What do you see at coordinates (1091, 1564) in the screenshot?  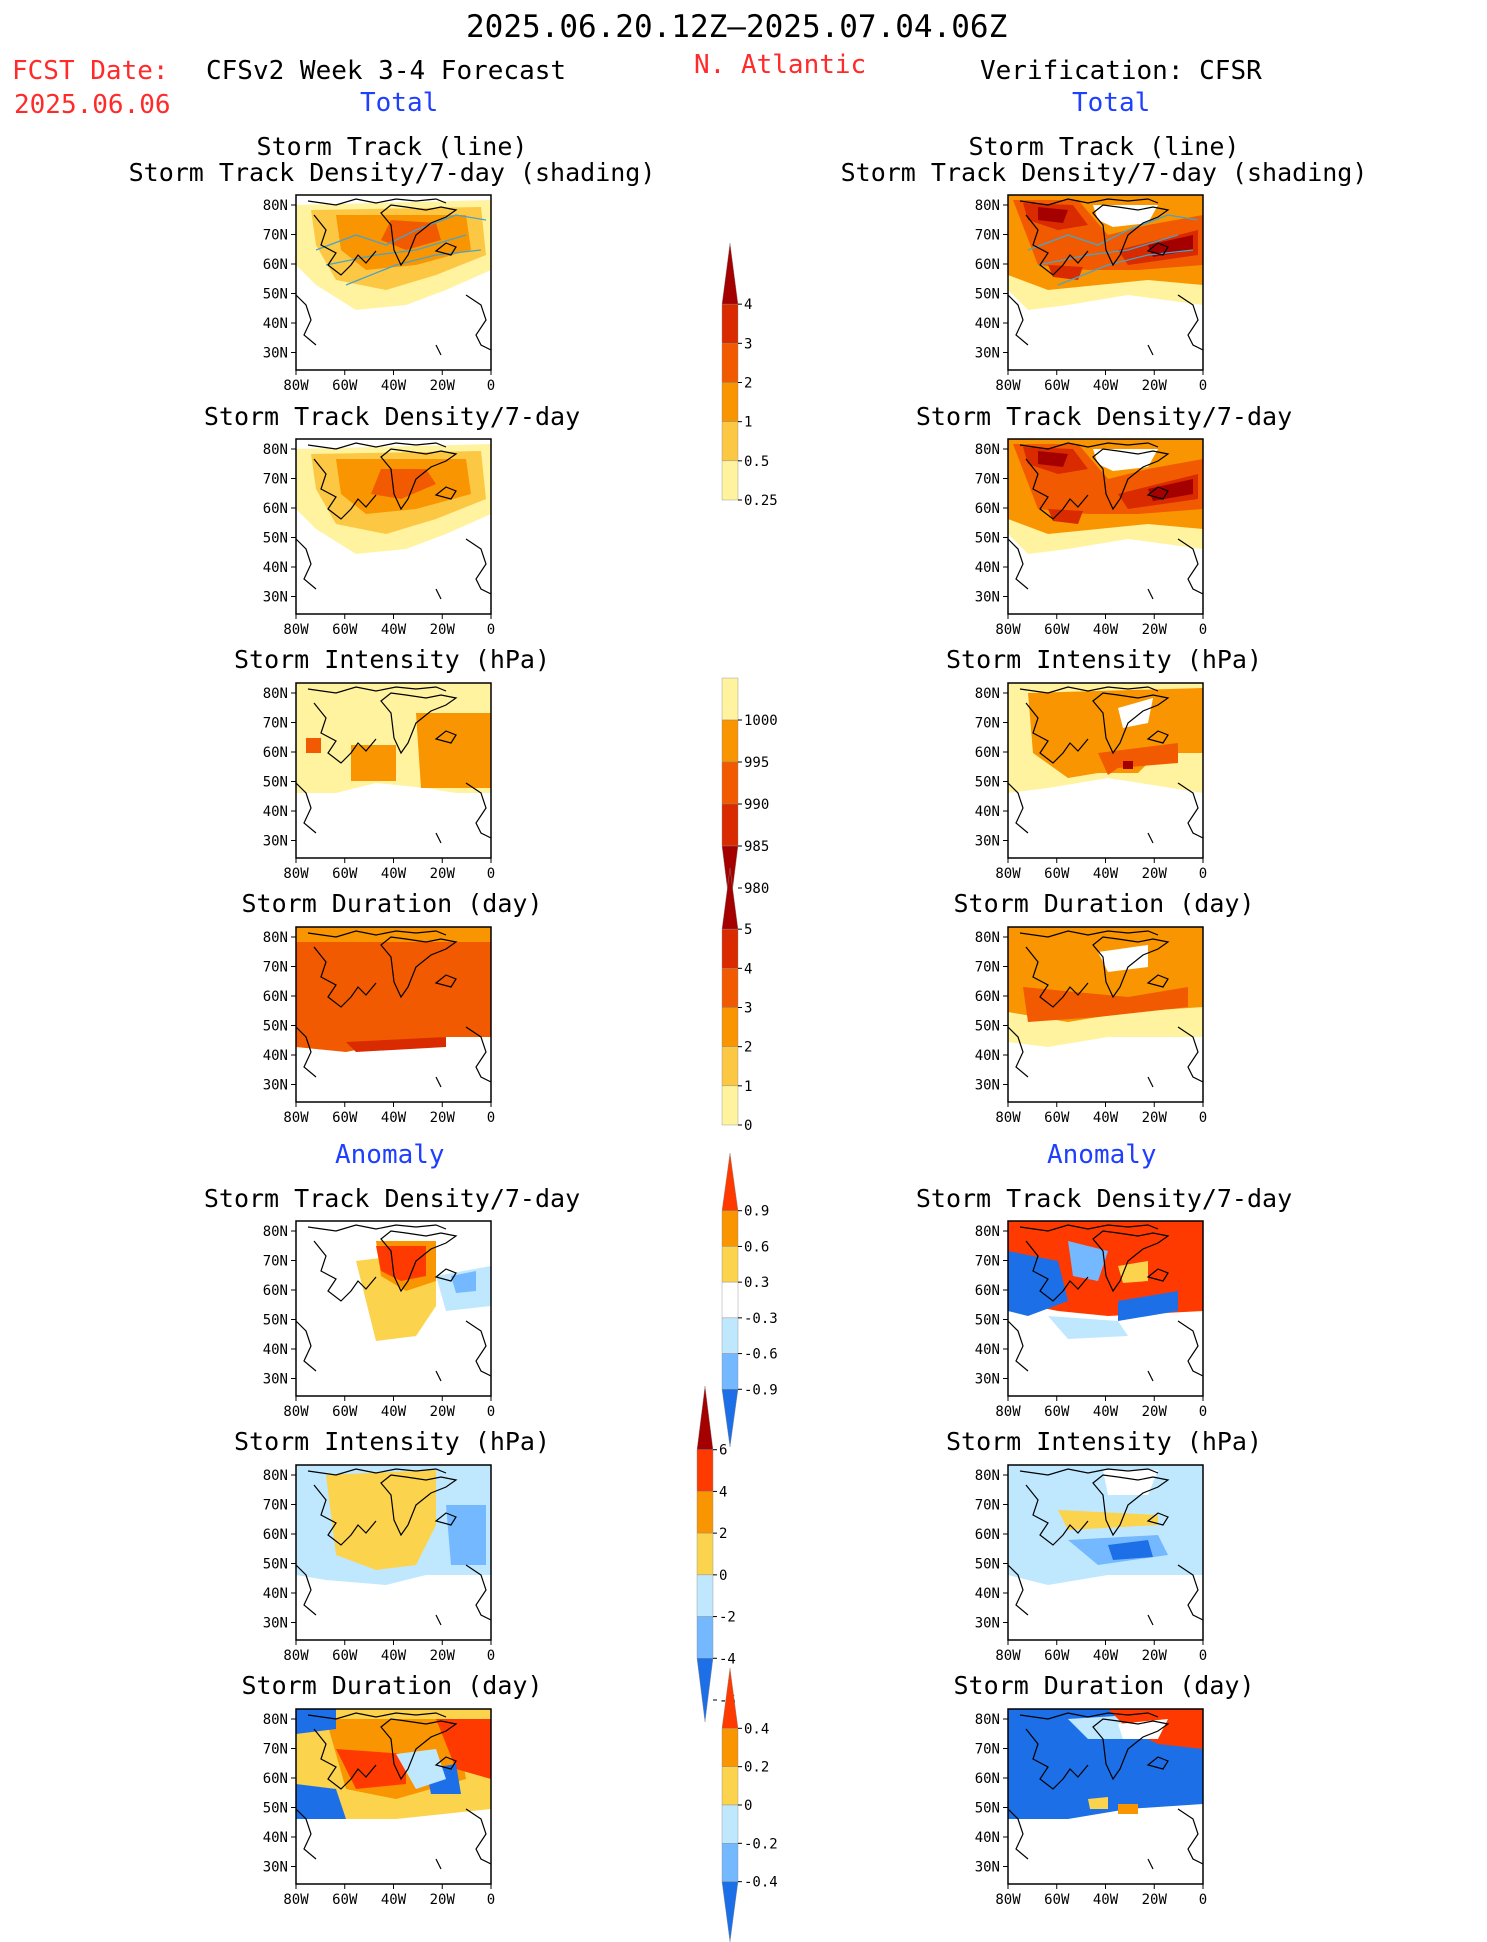 I see `map-intensity-anom-right: 80N 70N 60N 50N 40N 30N 80W 60W 40W 20W 0` at bounding box center [1091, 1564].